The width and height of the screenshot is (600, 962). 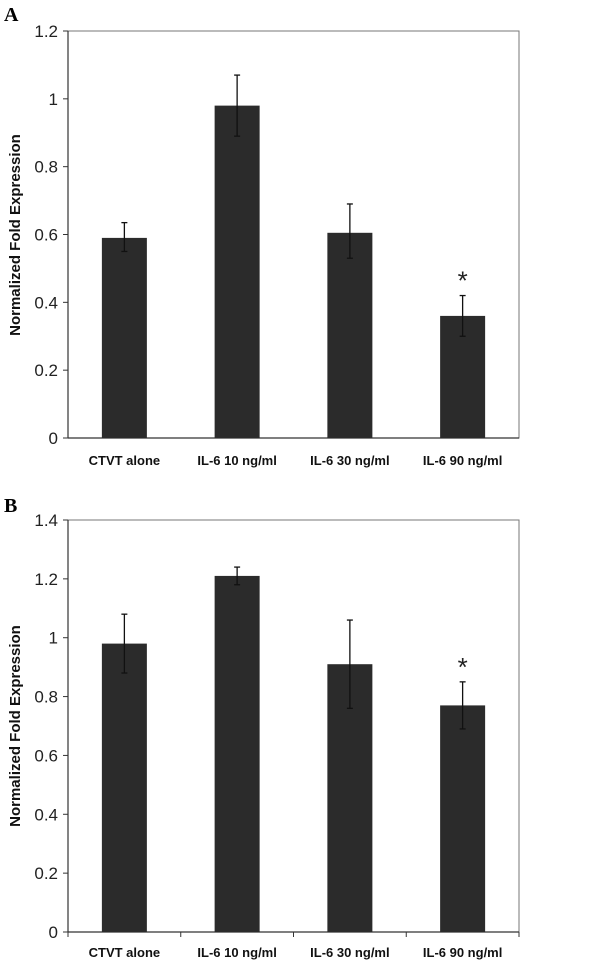 I want to click on y-tick-label: 1.4, so click(x=46, y=520).